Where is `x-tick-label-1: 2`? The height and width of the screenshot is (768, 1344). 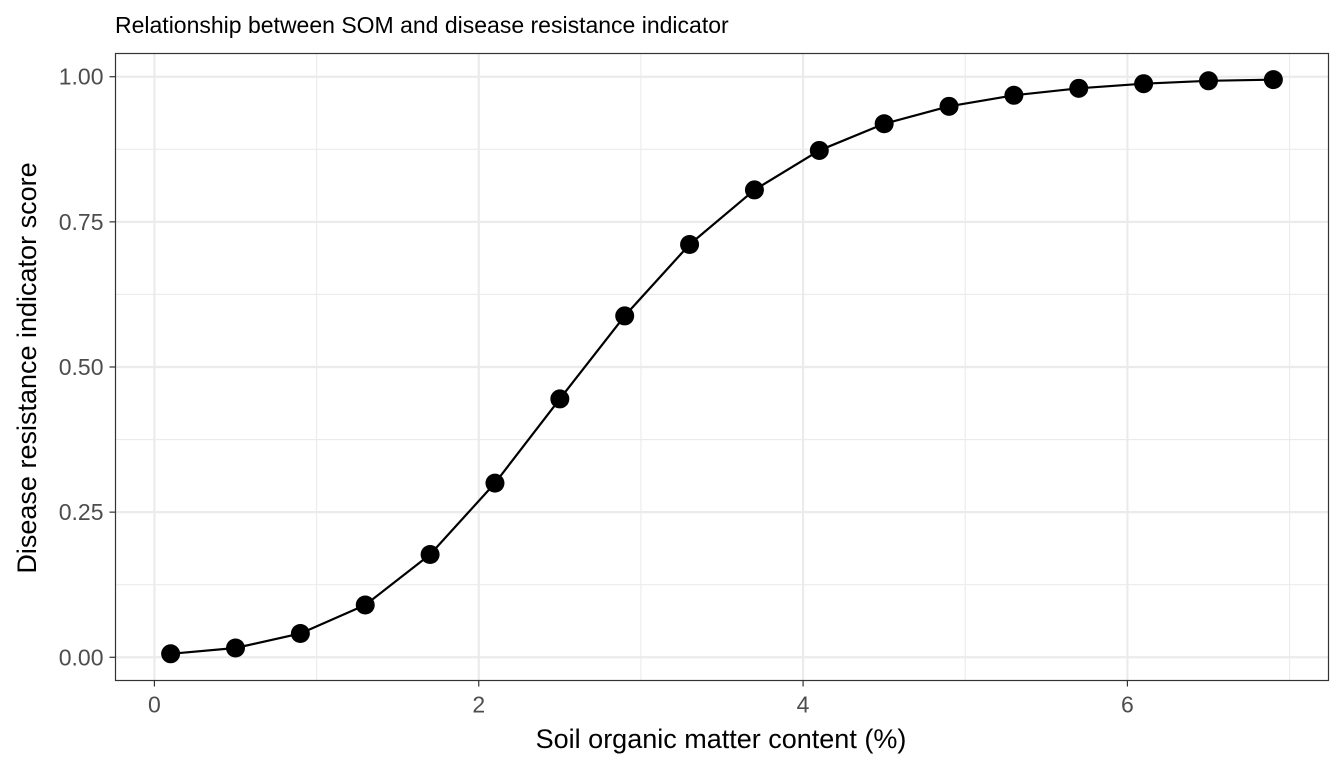
x-tick-label-1: 2 is located at coordinates (478, 705).